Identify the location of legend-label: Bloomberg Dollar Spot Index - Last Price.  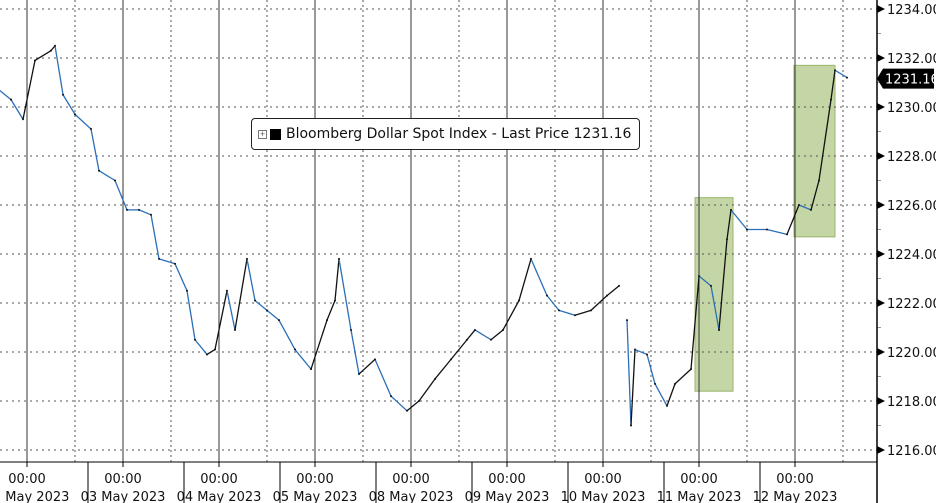
(428, 134).